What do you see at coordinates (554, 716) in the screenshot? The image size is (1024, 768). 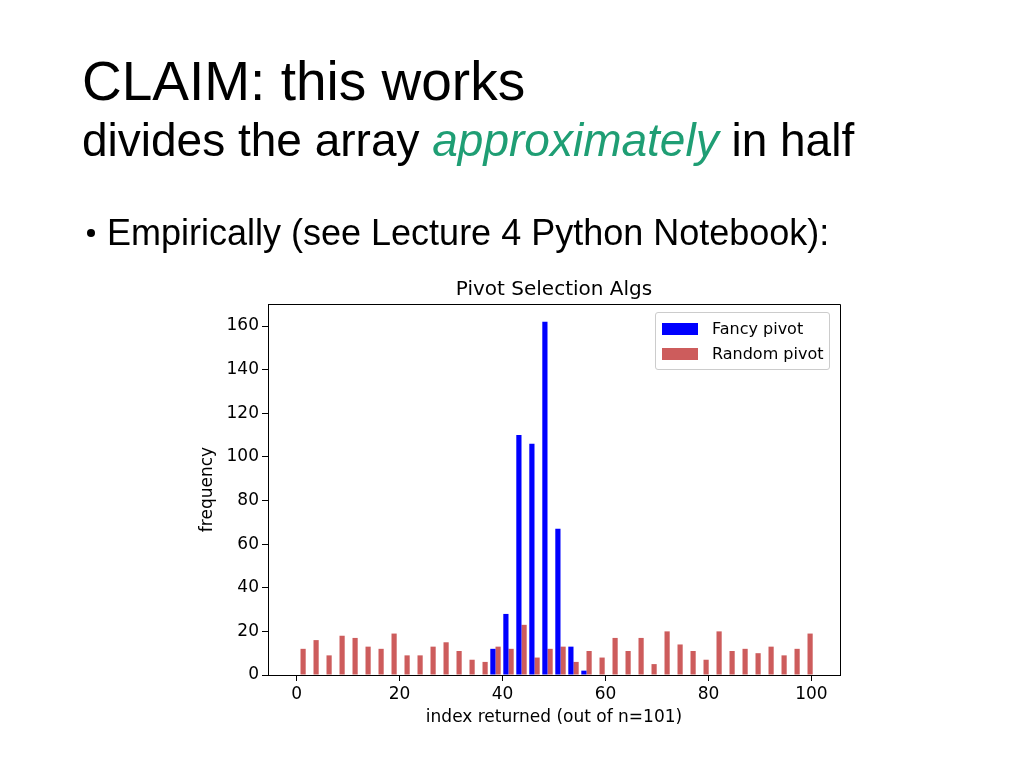 I see `x-axis-title: index returned (out of n=101)` at bounding box center [554, 716].